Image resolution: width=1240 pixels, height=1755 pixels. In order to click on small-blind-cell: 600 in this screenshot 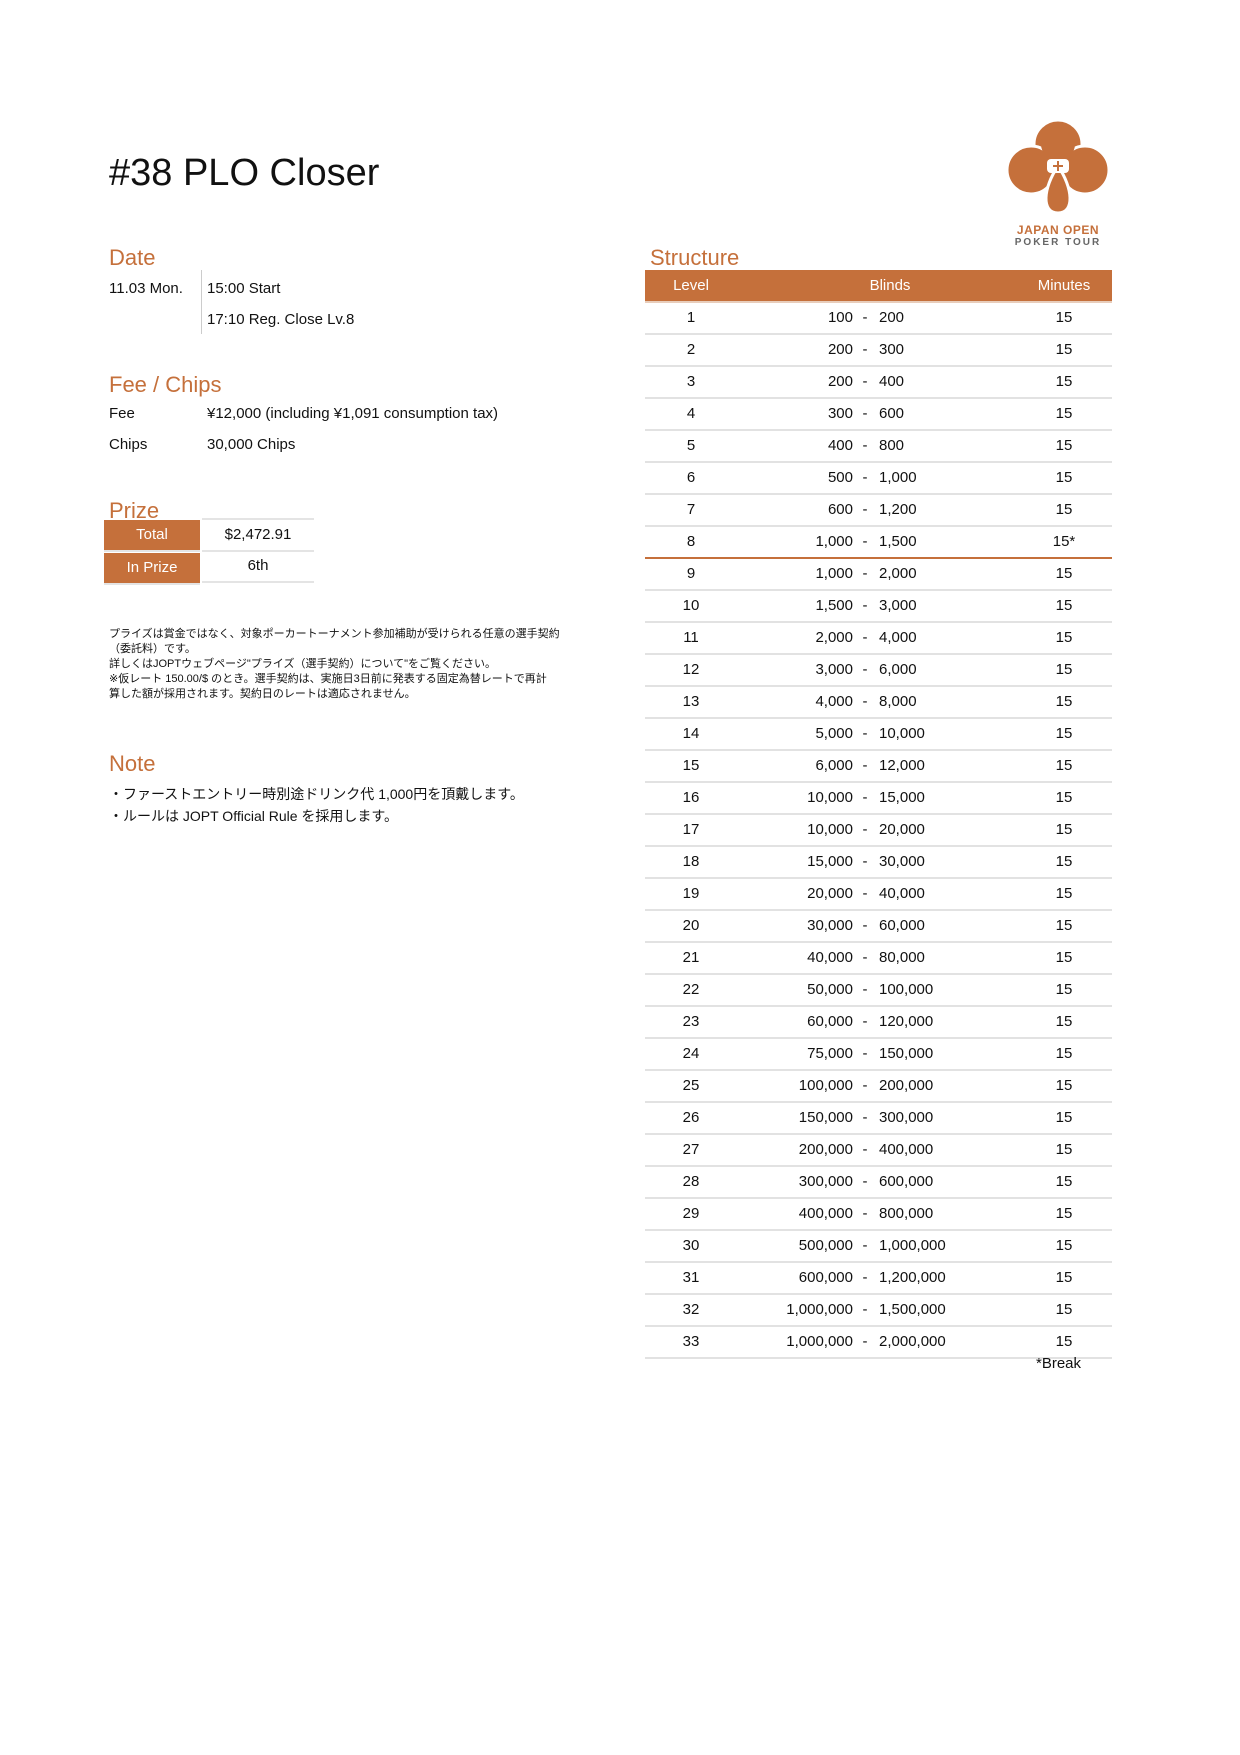, I will do `click(840, 509)`.